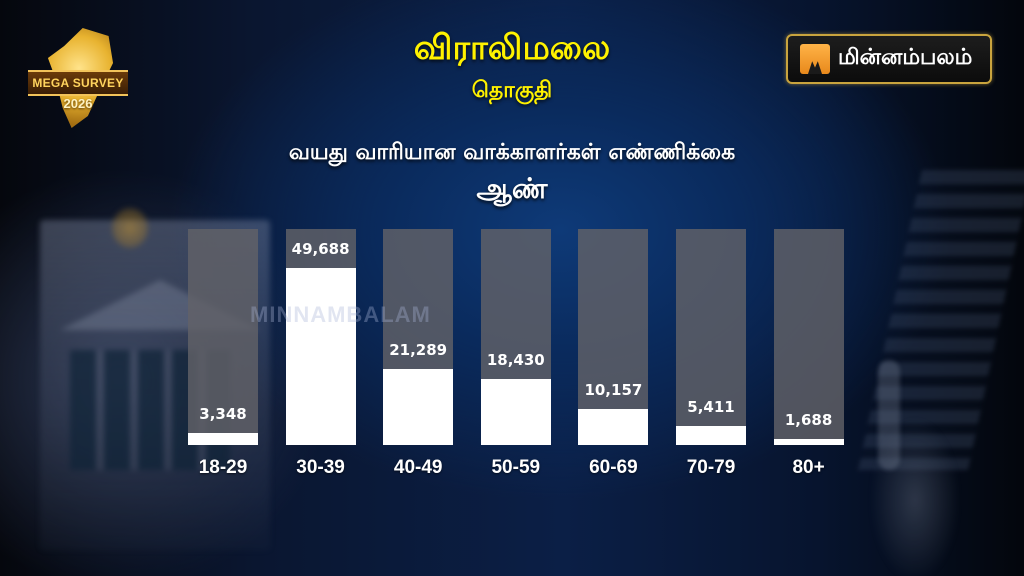 The image size is (1024, 576). I want to click on chart-heading: வயது வாரியான வாக்காளர்கள் எண்ணிக்கை, so click(512, 152).